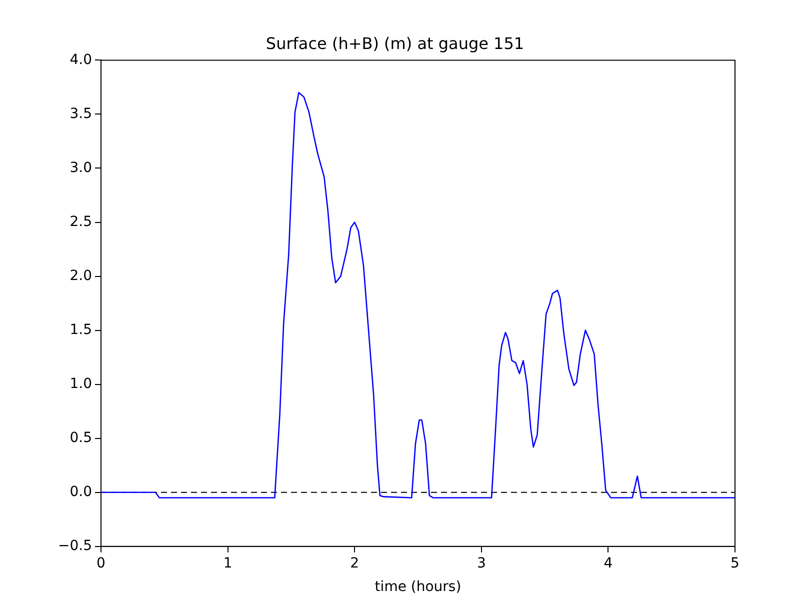 The image size is (800, 600). I want to click on x-tick-label: 5, so click(735, 563).